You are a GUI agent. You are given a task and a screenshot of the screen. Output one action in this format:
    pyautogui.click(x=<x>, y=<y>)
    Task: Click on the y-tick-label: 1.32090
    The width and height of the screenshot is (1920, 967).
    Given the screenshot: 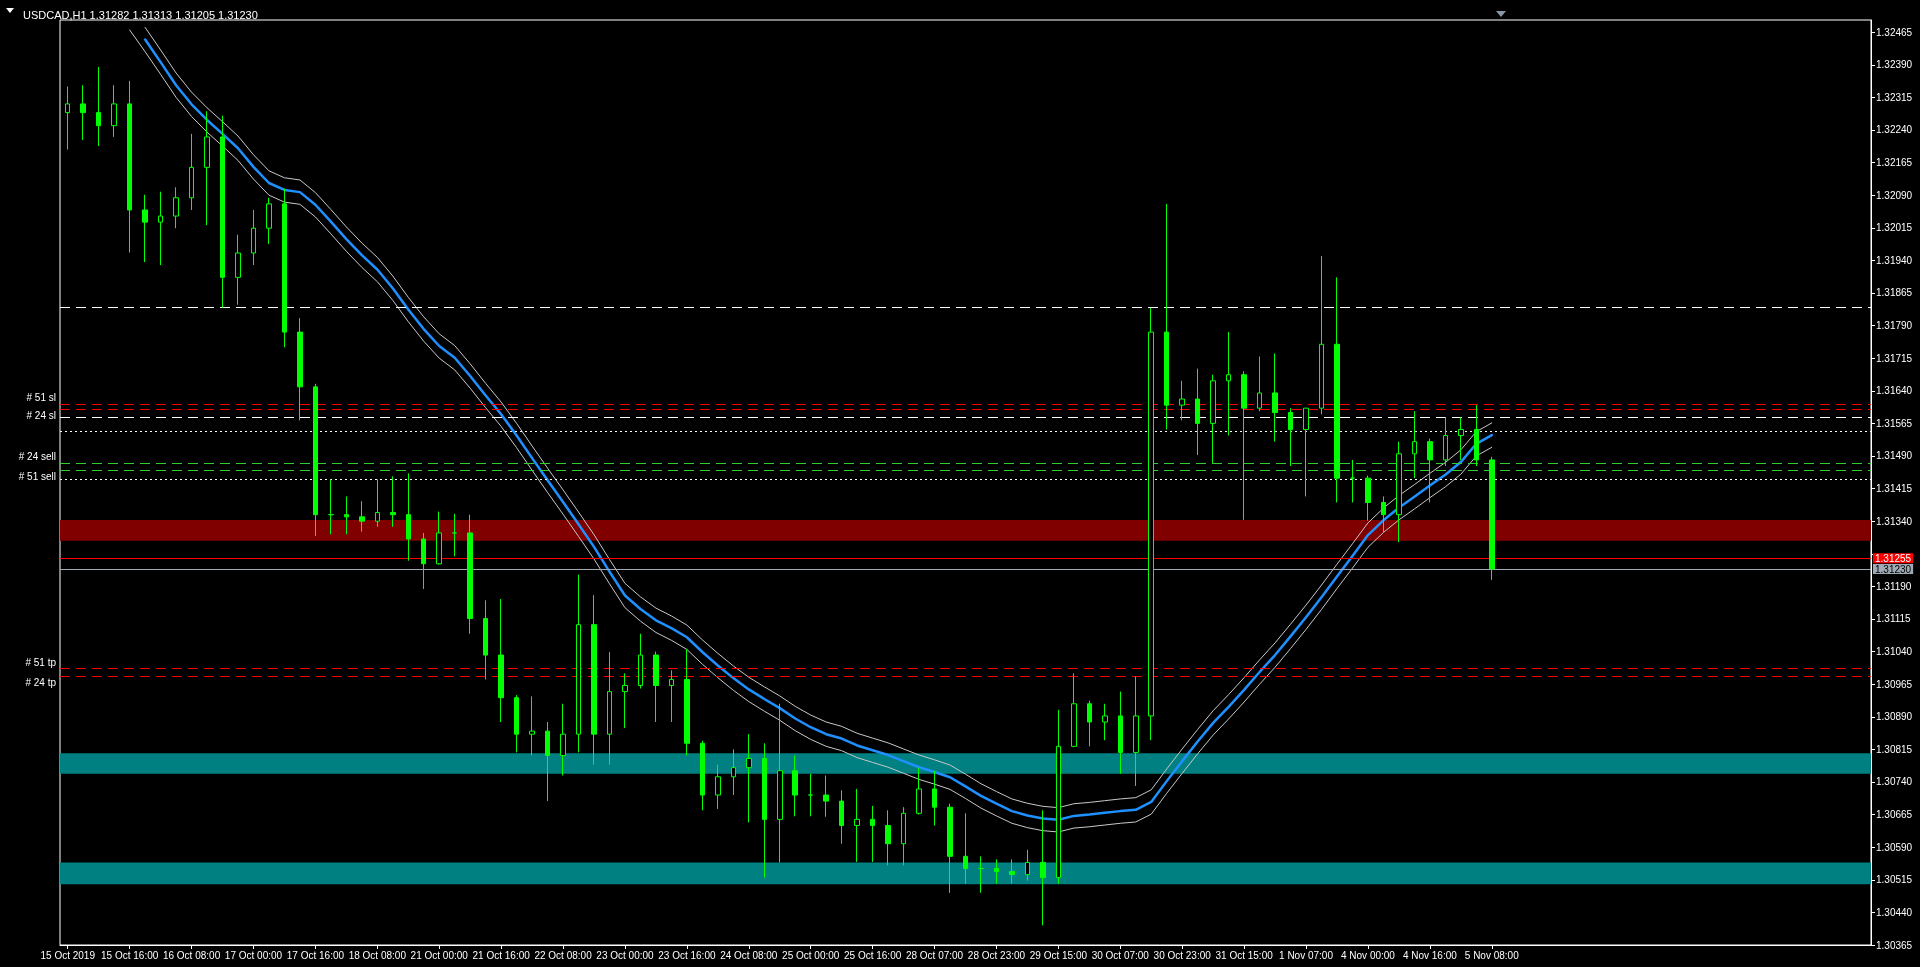 What is the action you would take?
    pyautogui.click(x=1894, y=195)
    